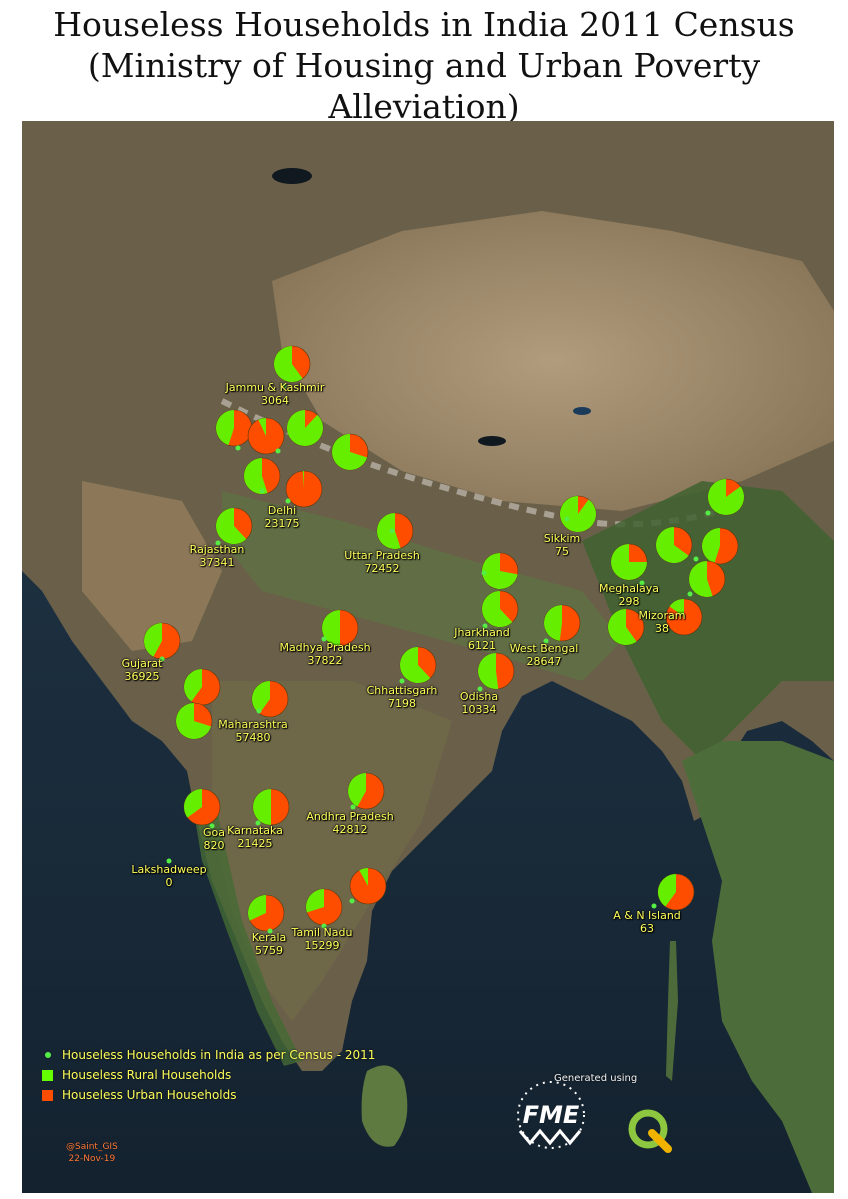 The height and width of the screenshot is (1199, 848). I want to click on pie-dadra_nh, so click(194, 721).